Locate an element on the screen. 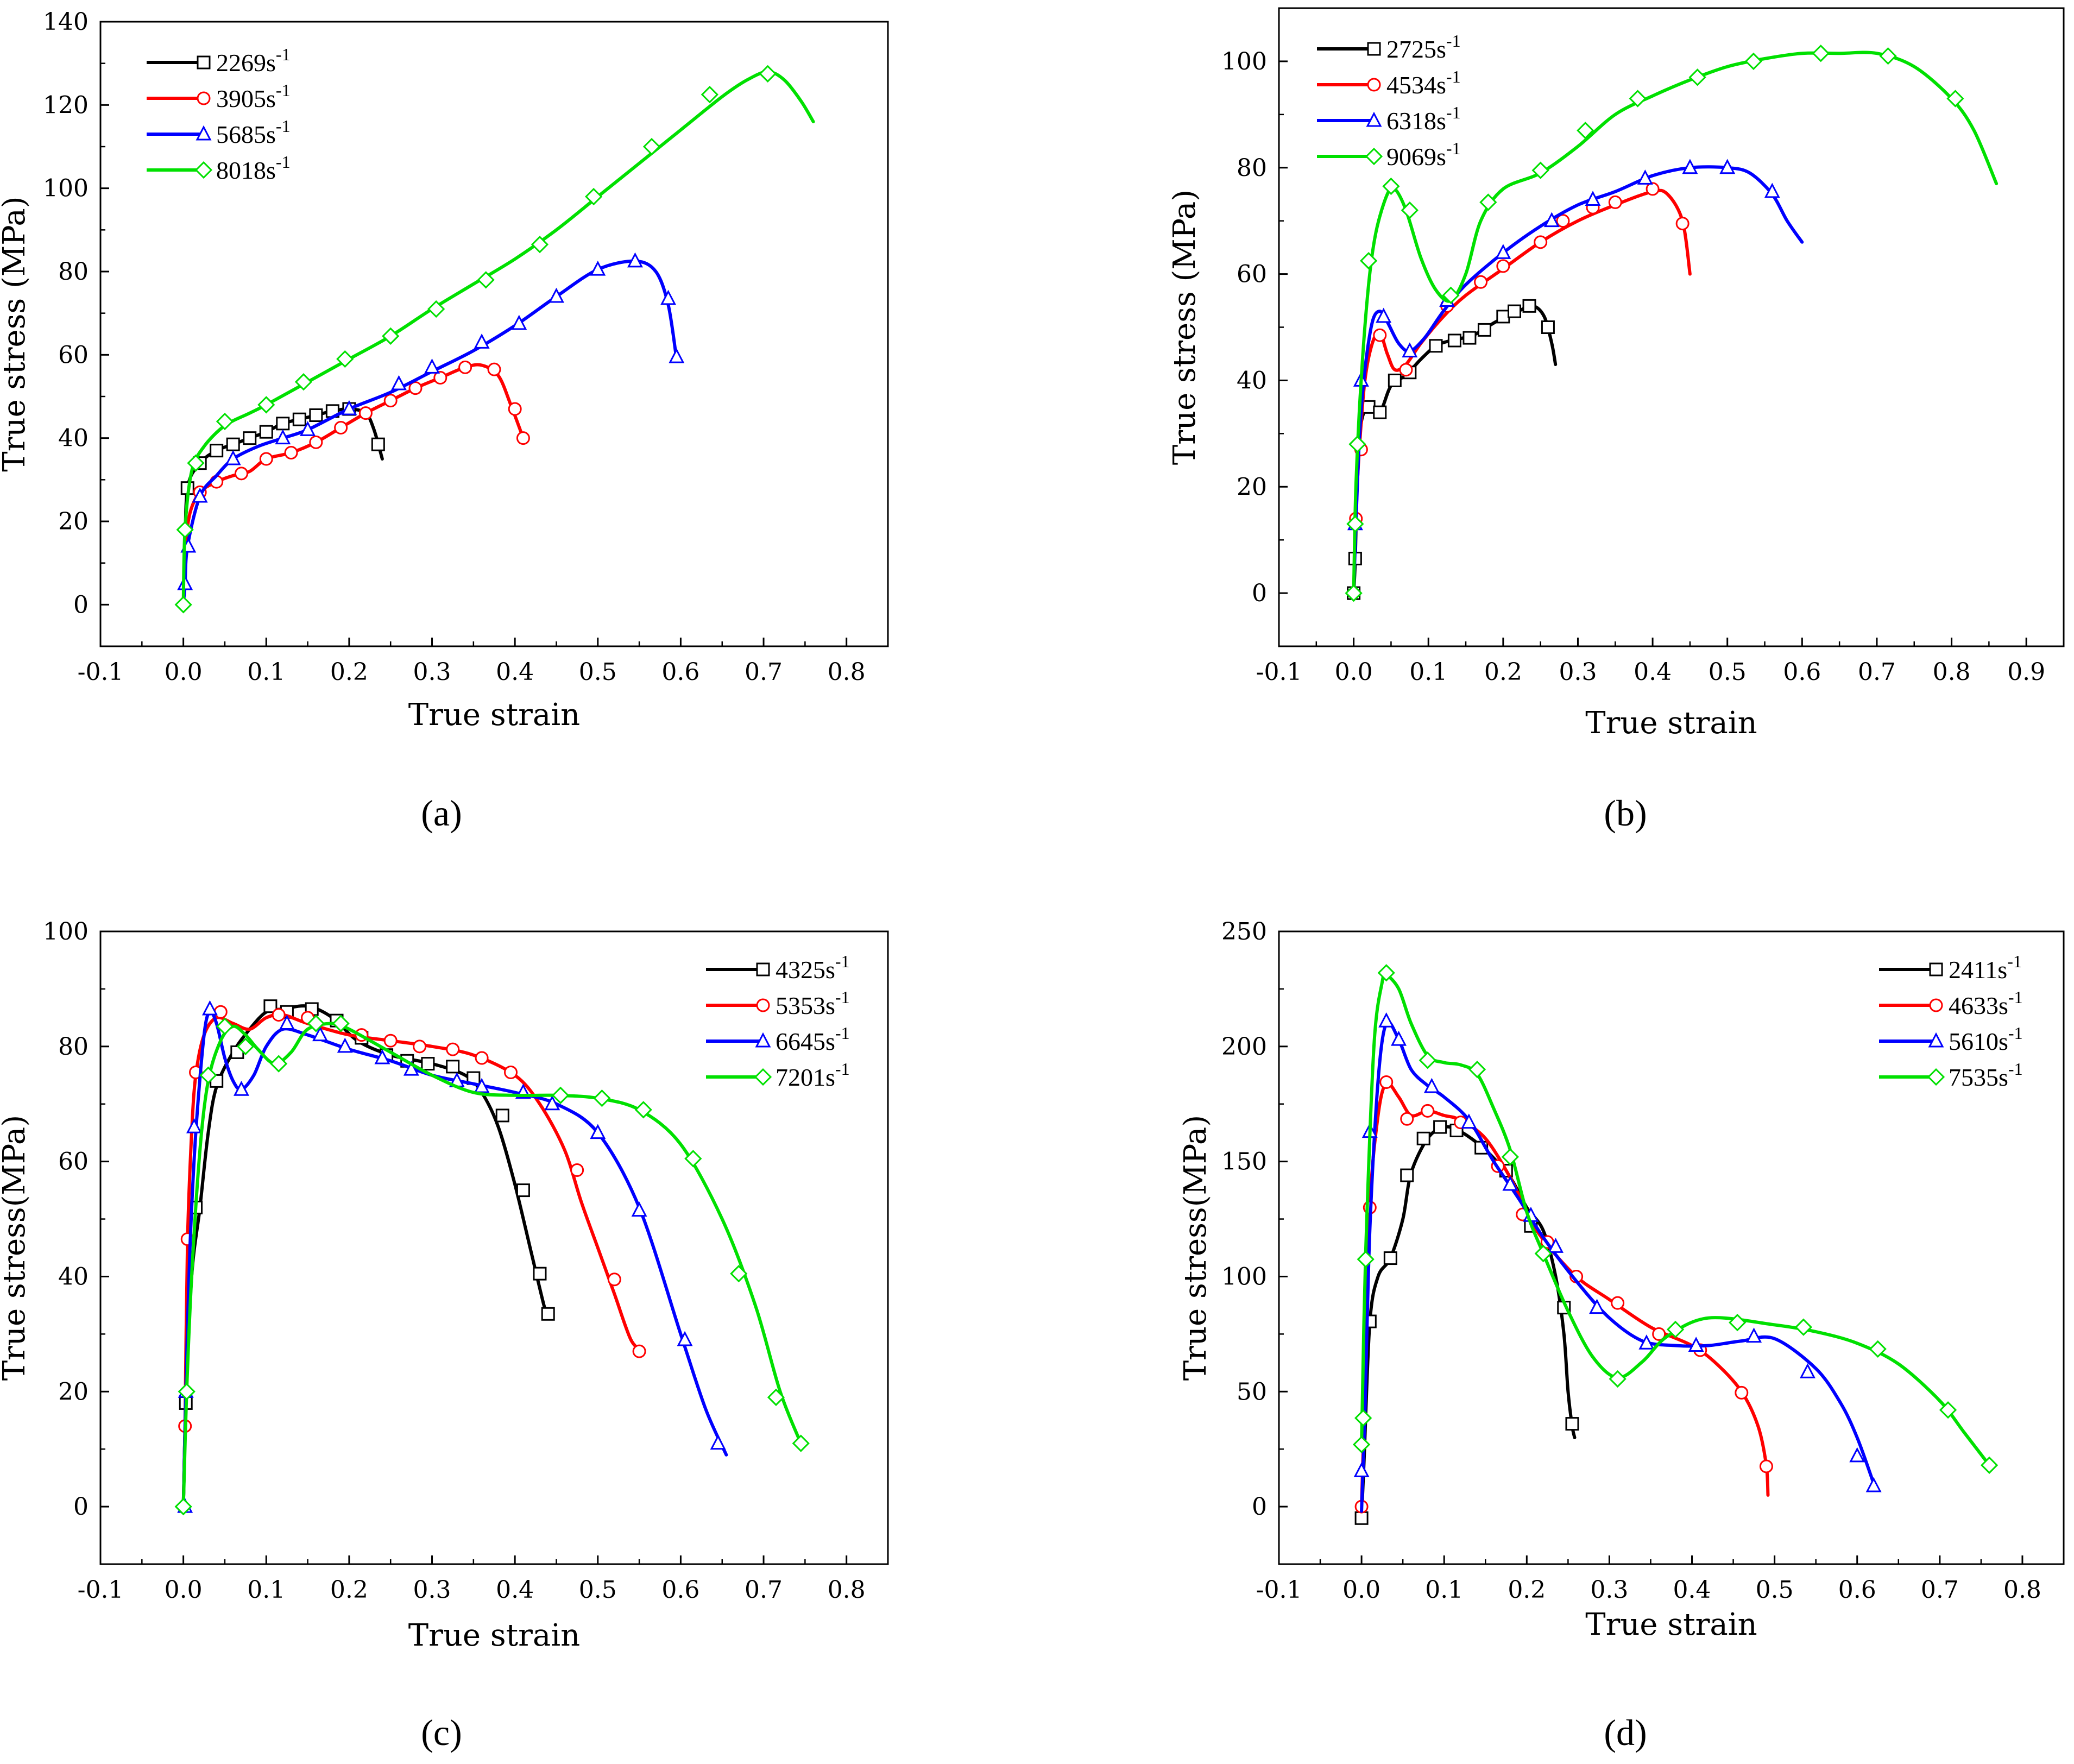 The height and width of the screenshot is (1764, 2074). plot-frame is located at coordinates (494, 1247).